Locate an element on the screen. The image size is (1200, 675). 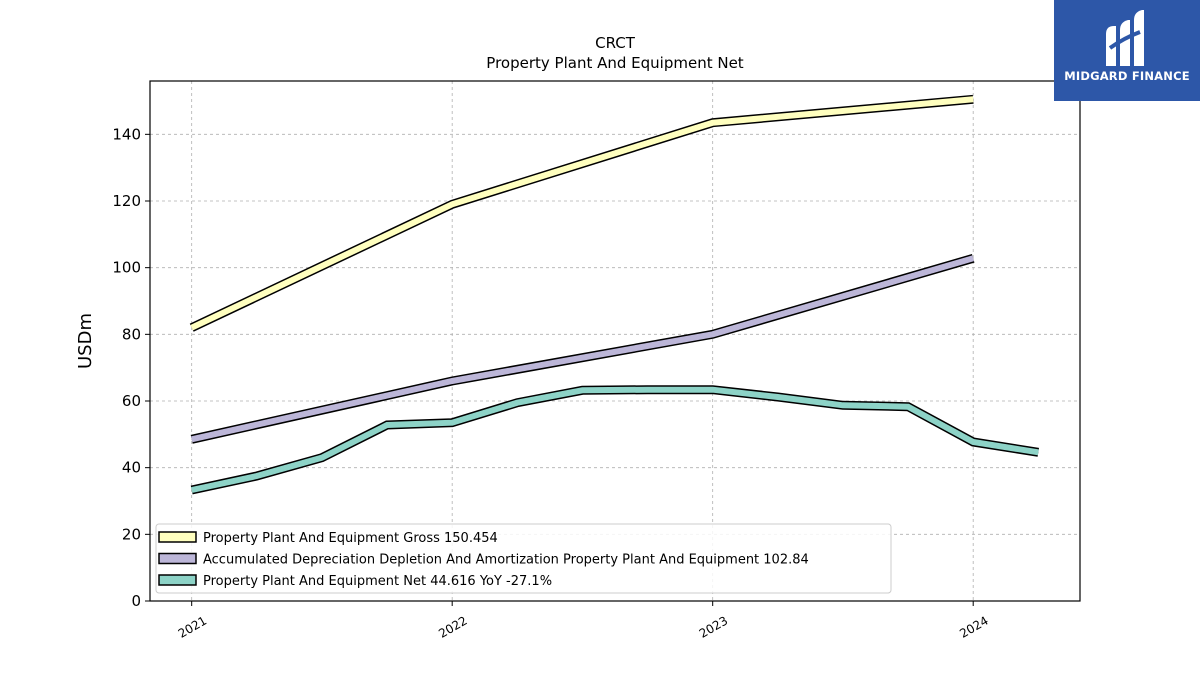
x-tick-label: 2024 is located at coordinates (973, 626).